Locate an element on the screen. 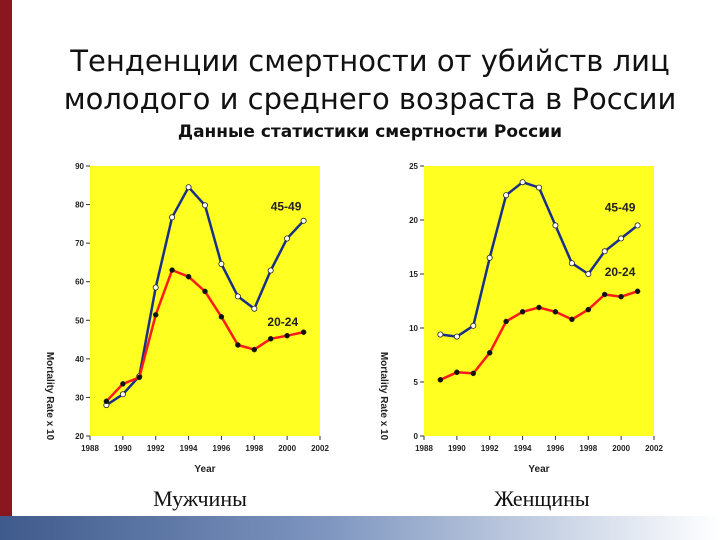 The width and height of the screenshot is (720, 540). men-y-tick-label: 30 is located at coordinates (79, 397).